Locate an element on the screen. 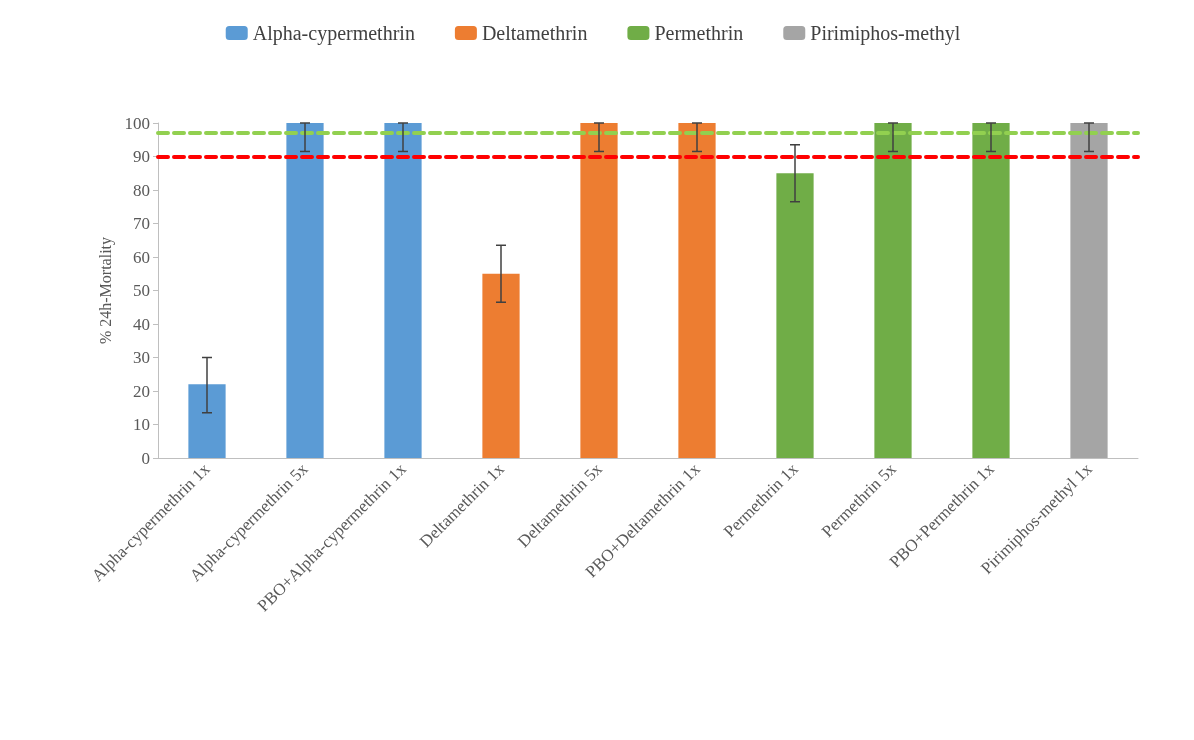 Image resolution: width=1194 pixels, height=740 pixels. y-tick-label: 50 is located at coordinates (141, 290).